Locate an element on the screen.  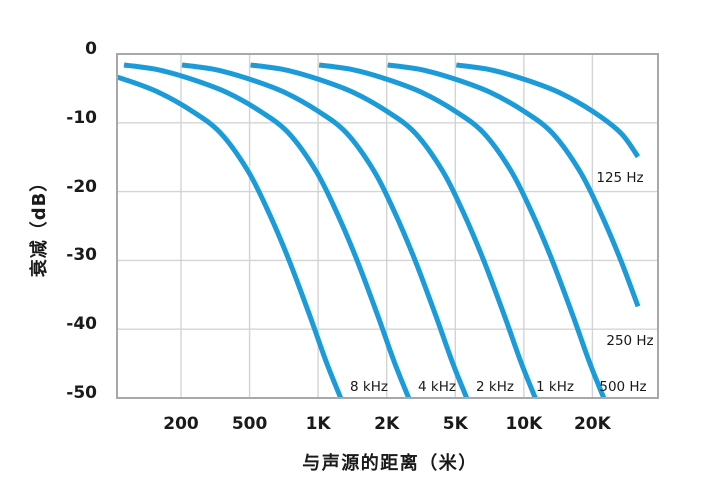
x-tick-label: 5K is located at coordinates (455, 424).